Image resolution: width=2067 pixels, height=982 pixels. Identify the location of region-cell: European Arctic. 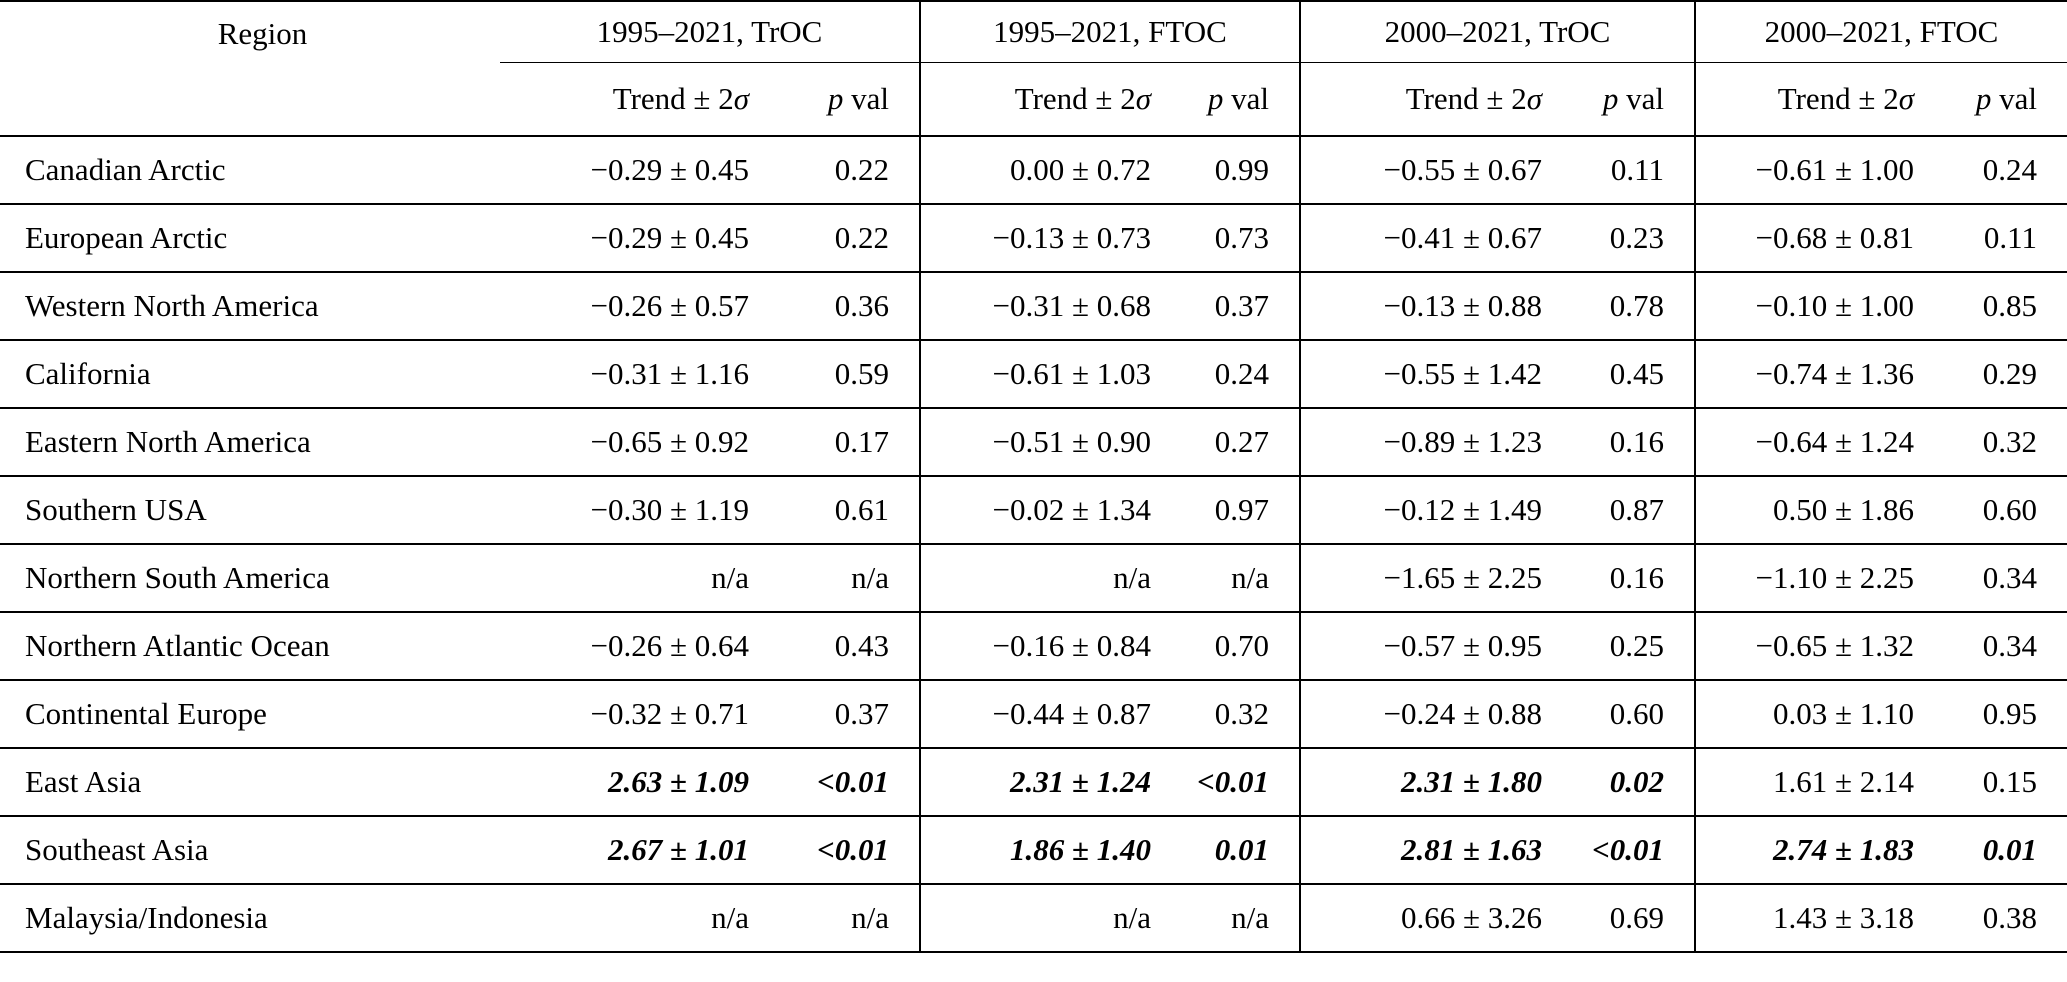
(126, 237).